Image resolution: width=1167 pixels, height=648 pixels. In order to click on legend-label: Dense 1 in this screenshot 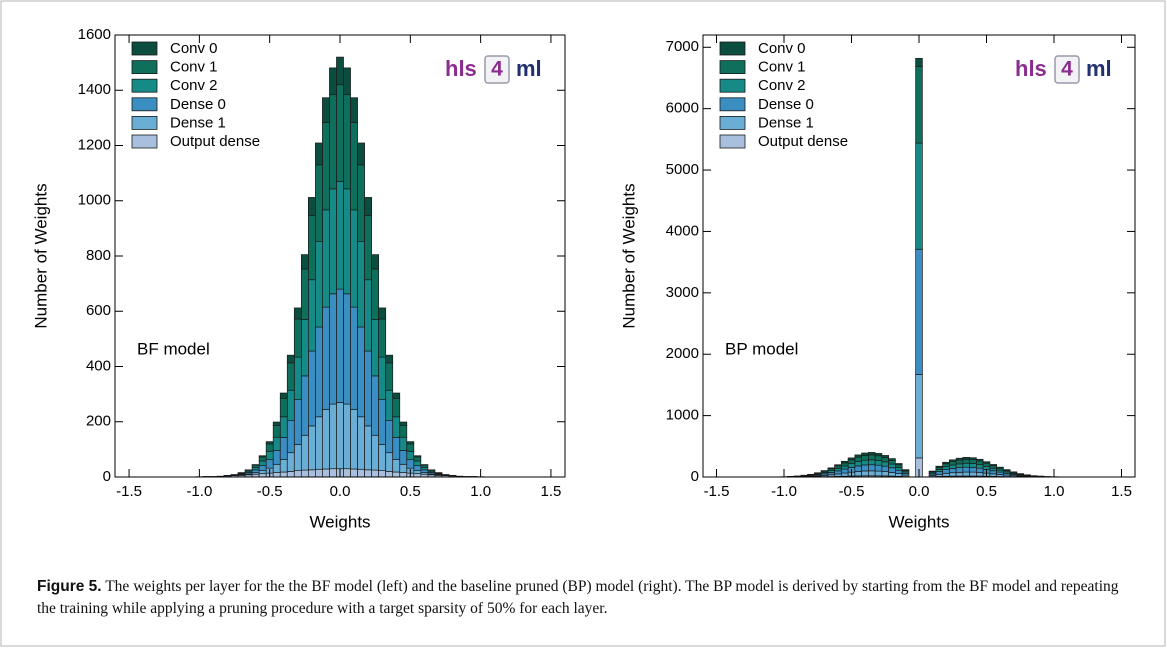, I will do `click(786, 122)`.